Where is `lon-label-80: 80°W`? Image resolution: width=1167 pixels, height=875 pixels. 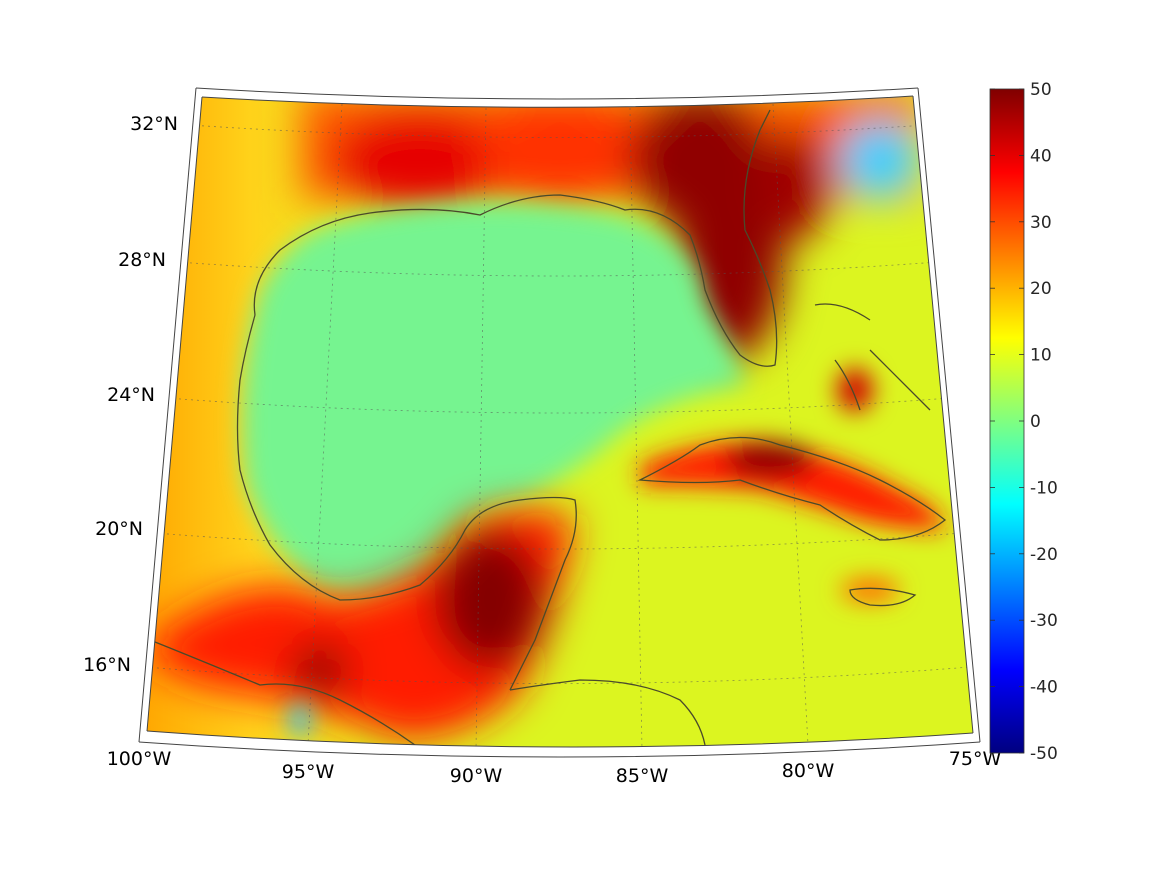 lon-label-80: 80°W is located at coordinates (808, 771).